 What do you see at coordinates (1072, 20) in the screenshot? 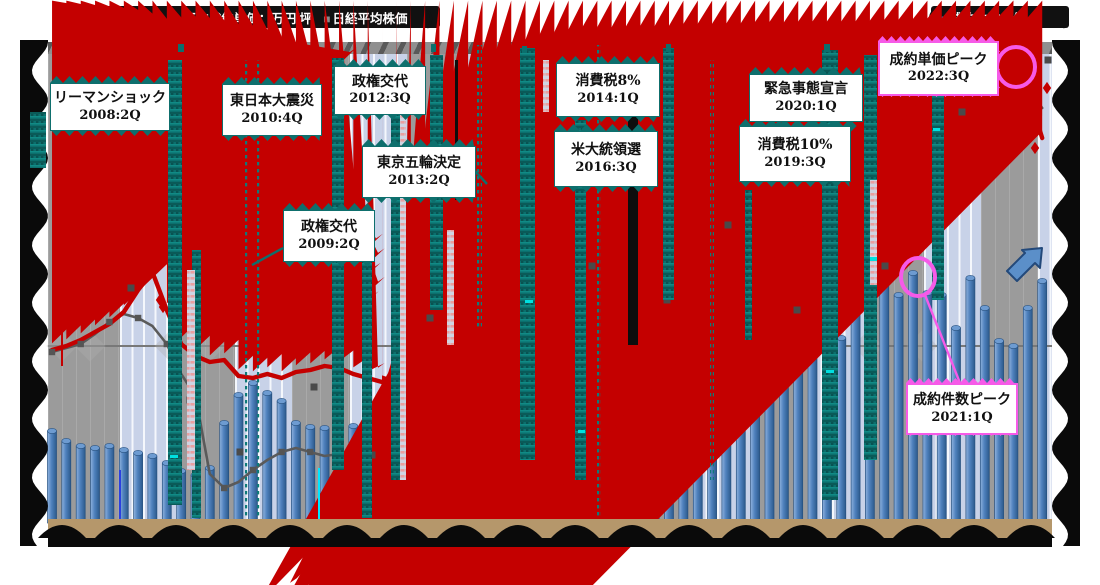
I see `legend-right-close-paren: ）` at bounding box center [1072, 20].